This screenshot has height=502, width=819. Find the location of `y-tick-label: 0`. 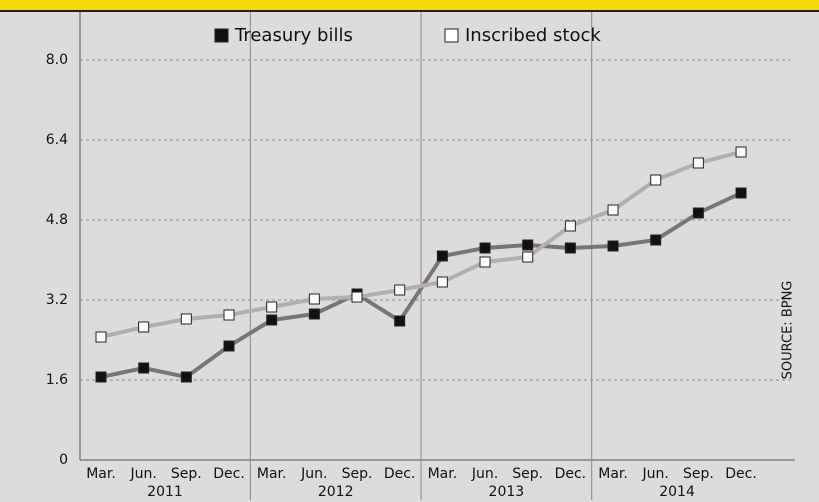

y-tick-label: 0 is located at coordinates (63, 460).